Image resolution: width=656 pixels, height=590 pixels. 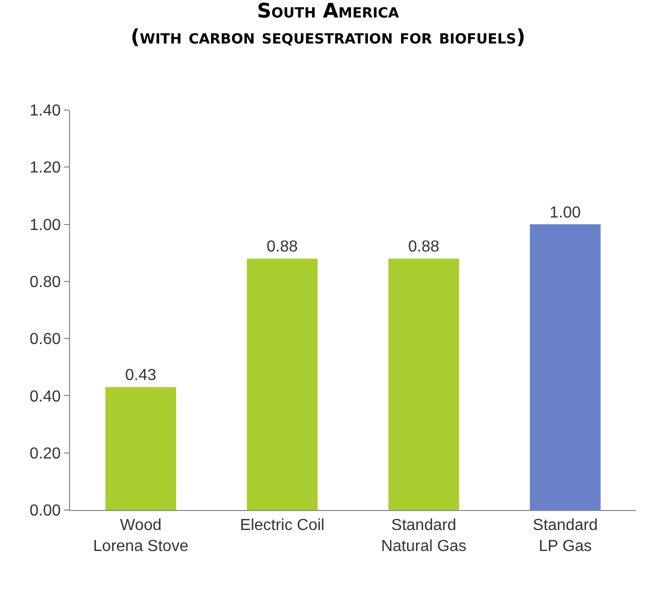 I want to click on x-tick-label: Standard LP Gas, so click(x=565, y=536).